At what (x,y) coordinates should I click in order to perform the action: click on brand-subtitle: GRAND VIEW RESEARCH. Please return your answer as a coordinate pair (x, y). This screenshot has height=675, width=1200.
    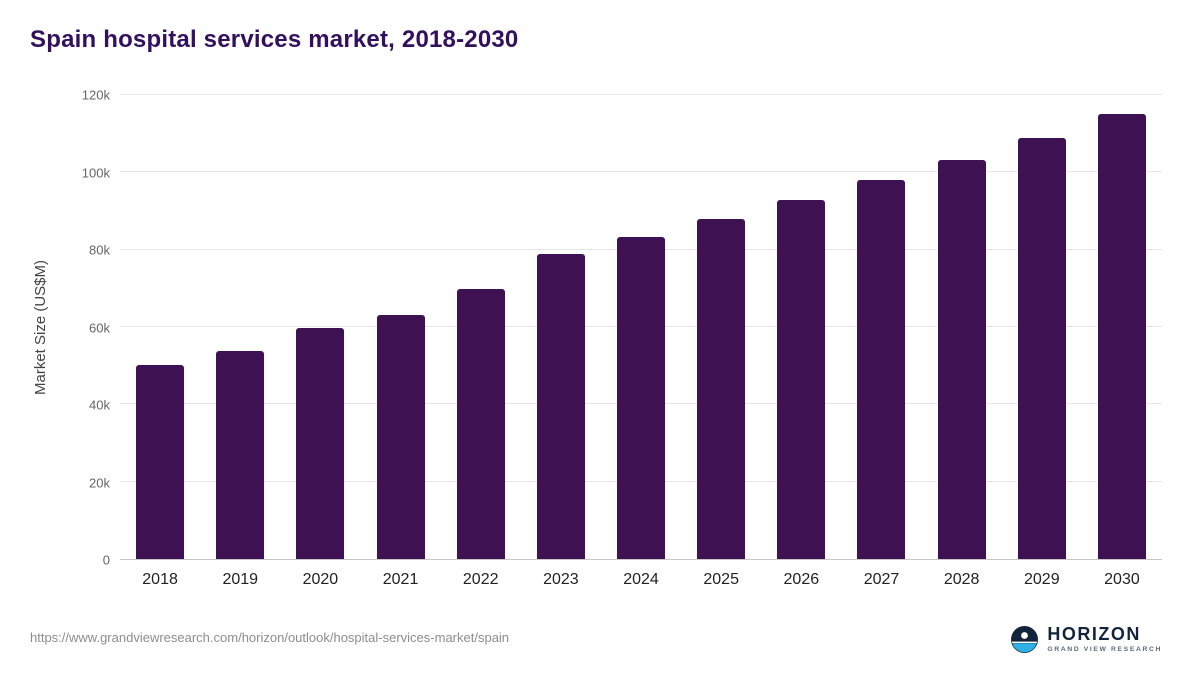
    Looking at the image, I should click on (1104, 649).